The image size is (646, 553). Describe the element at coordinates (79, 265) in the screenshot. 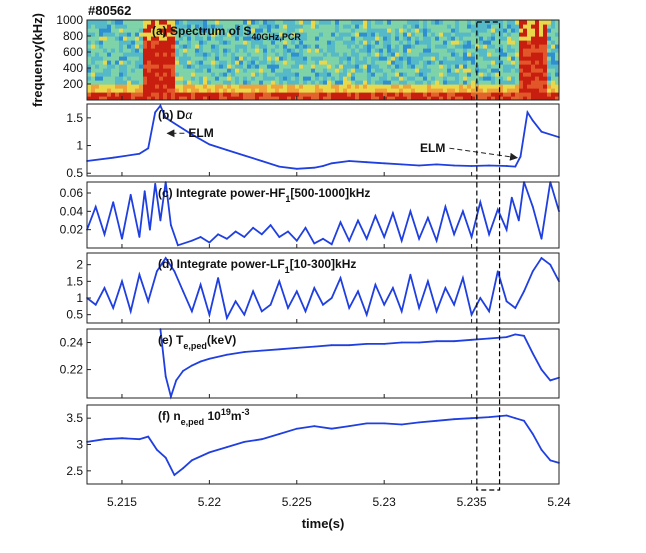

I see `y-tick-label-d: 2` at that location.